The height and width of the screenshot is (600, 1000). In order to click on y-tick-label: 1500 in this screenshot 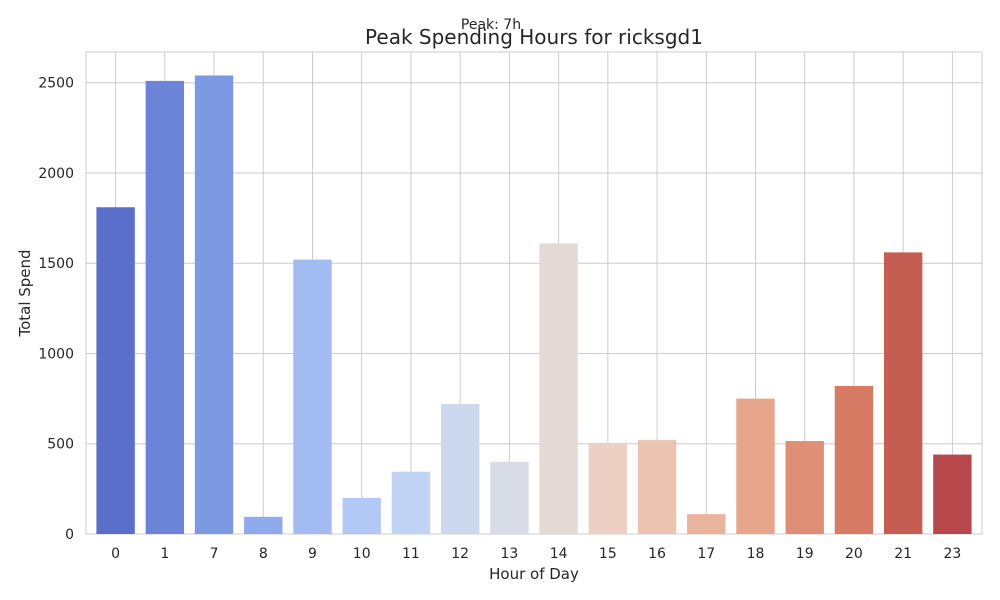, I will do `click(56, 264)`.